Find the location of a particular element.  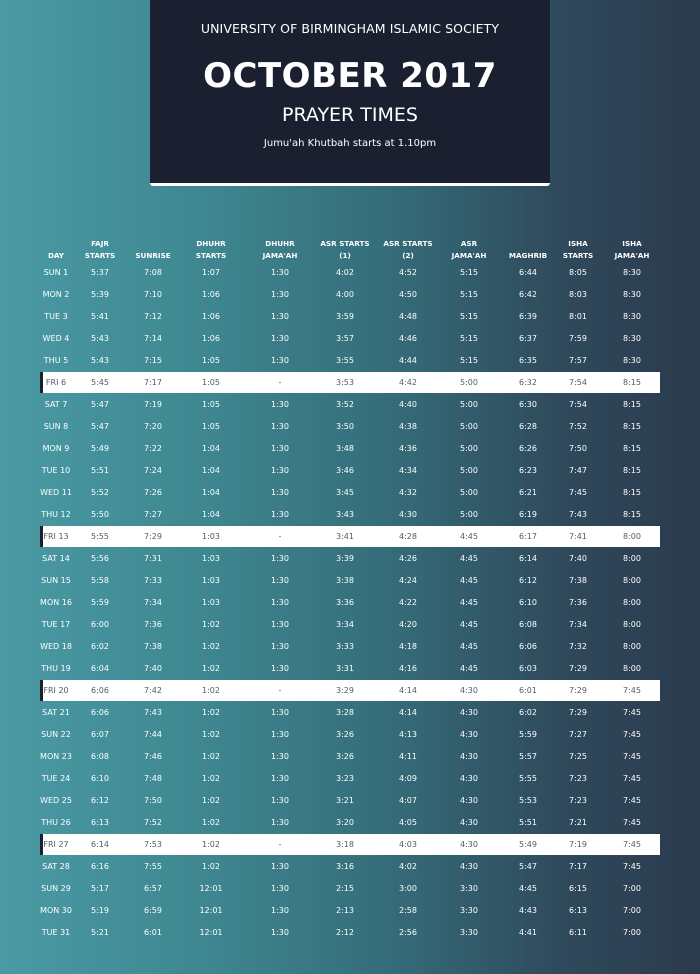

cell-sunrise: 7:52 is located at coordinates (153, 822).